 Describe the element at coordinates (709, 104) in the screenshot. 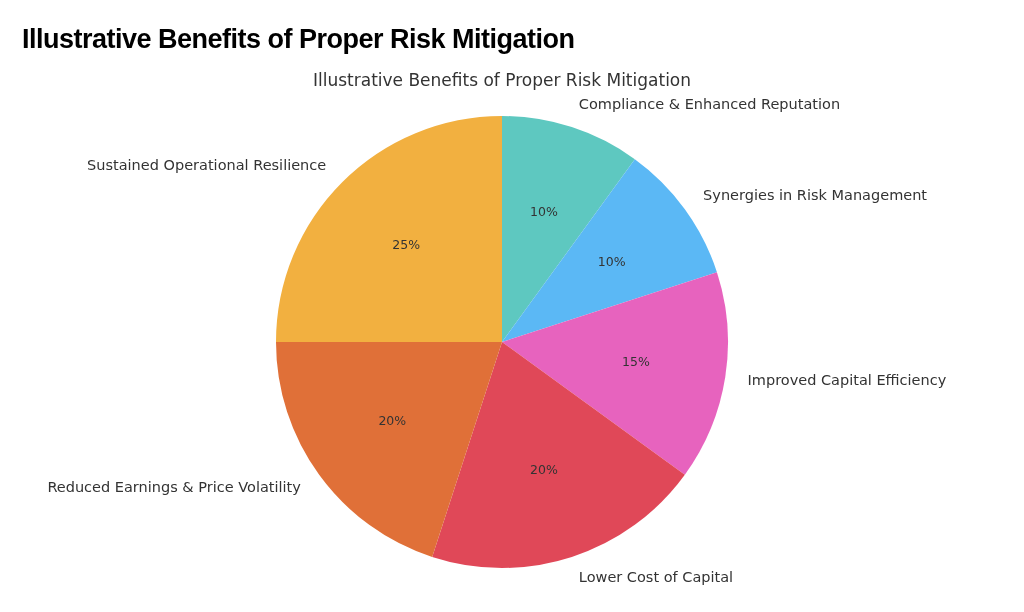

I see `slice-label: Compliance & Enhanced Reputation` at that location.